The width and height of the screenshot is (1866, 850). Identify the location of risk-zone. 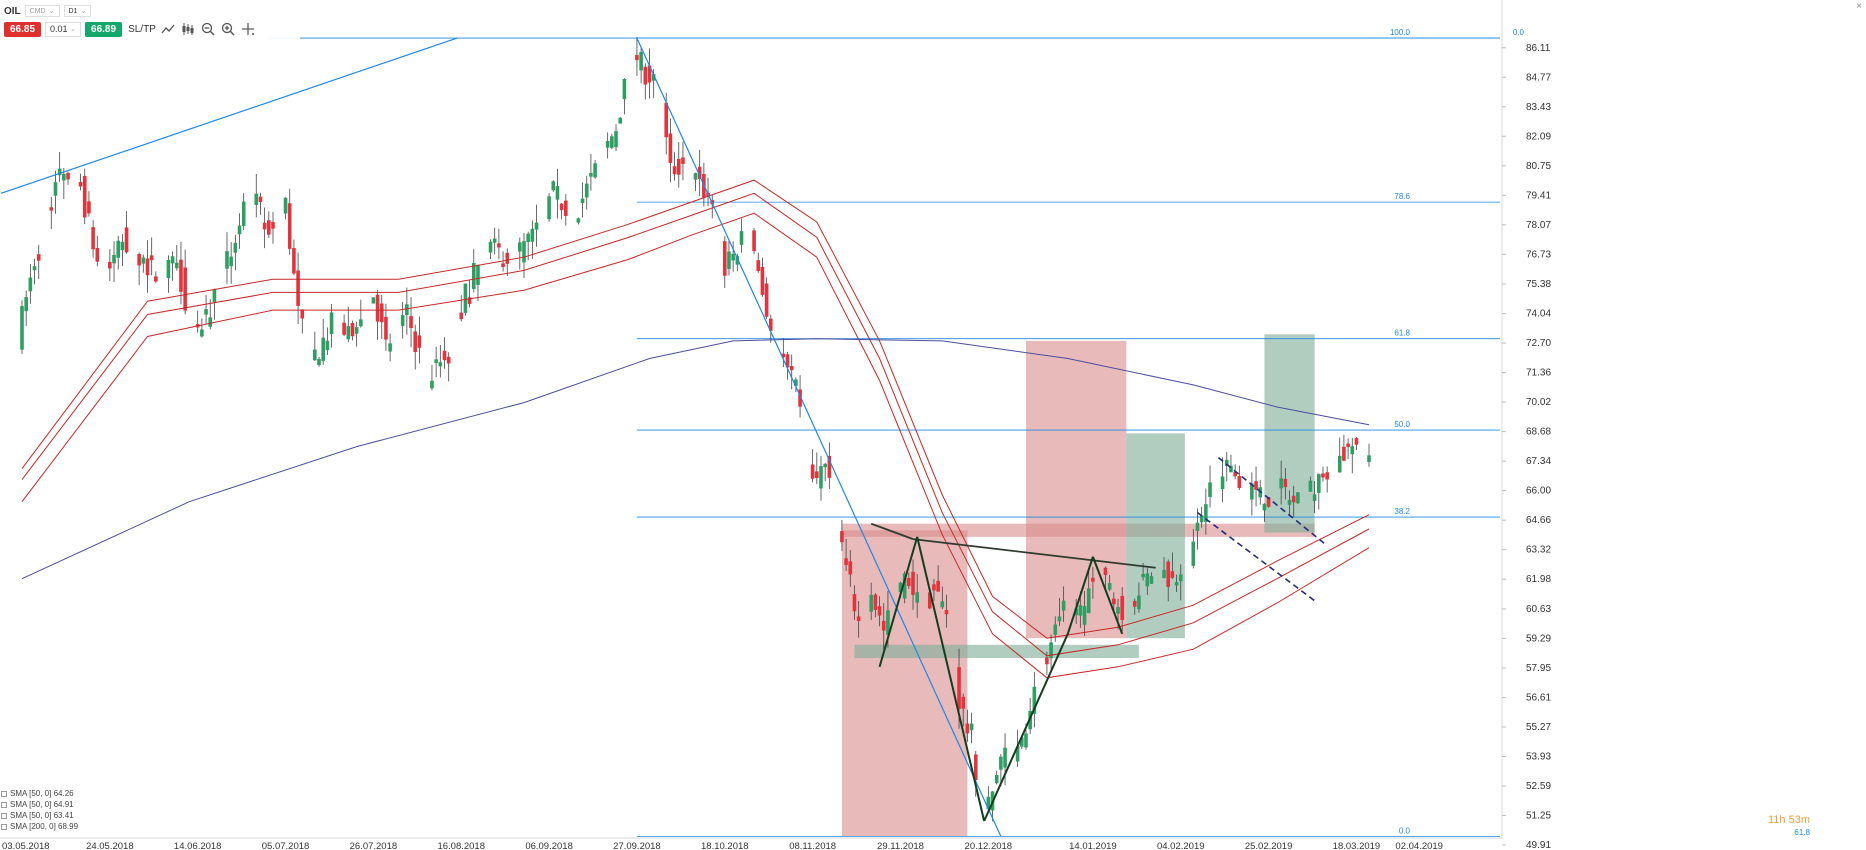
(1078, 530).